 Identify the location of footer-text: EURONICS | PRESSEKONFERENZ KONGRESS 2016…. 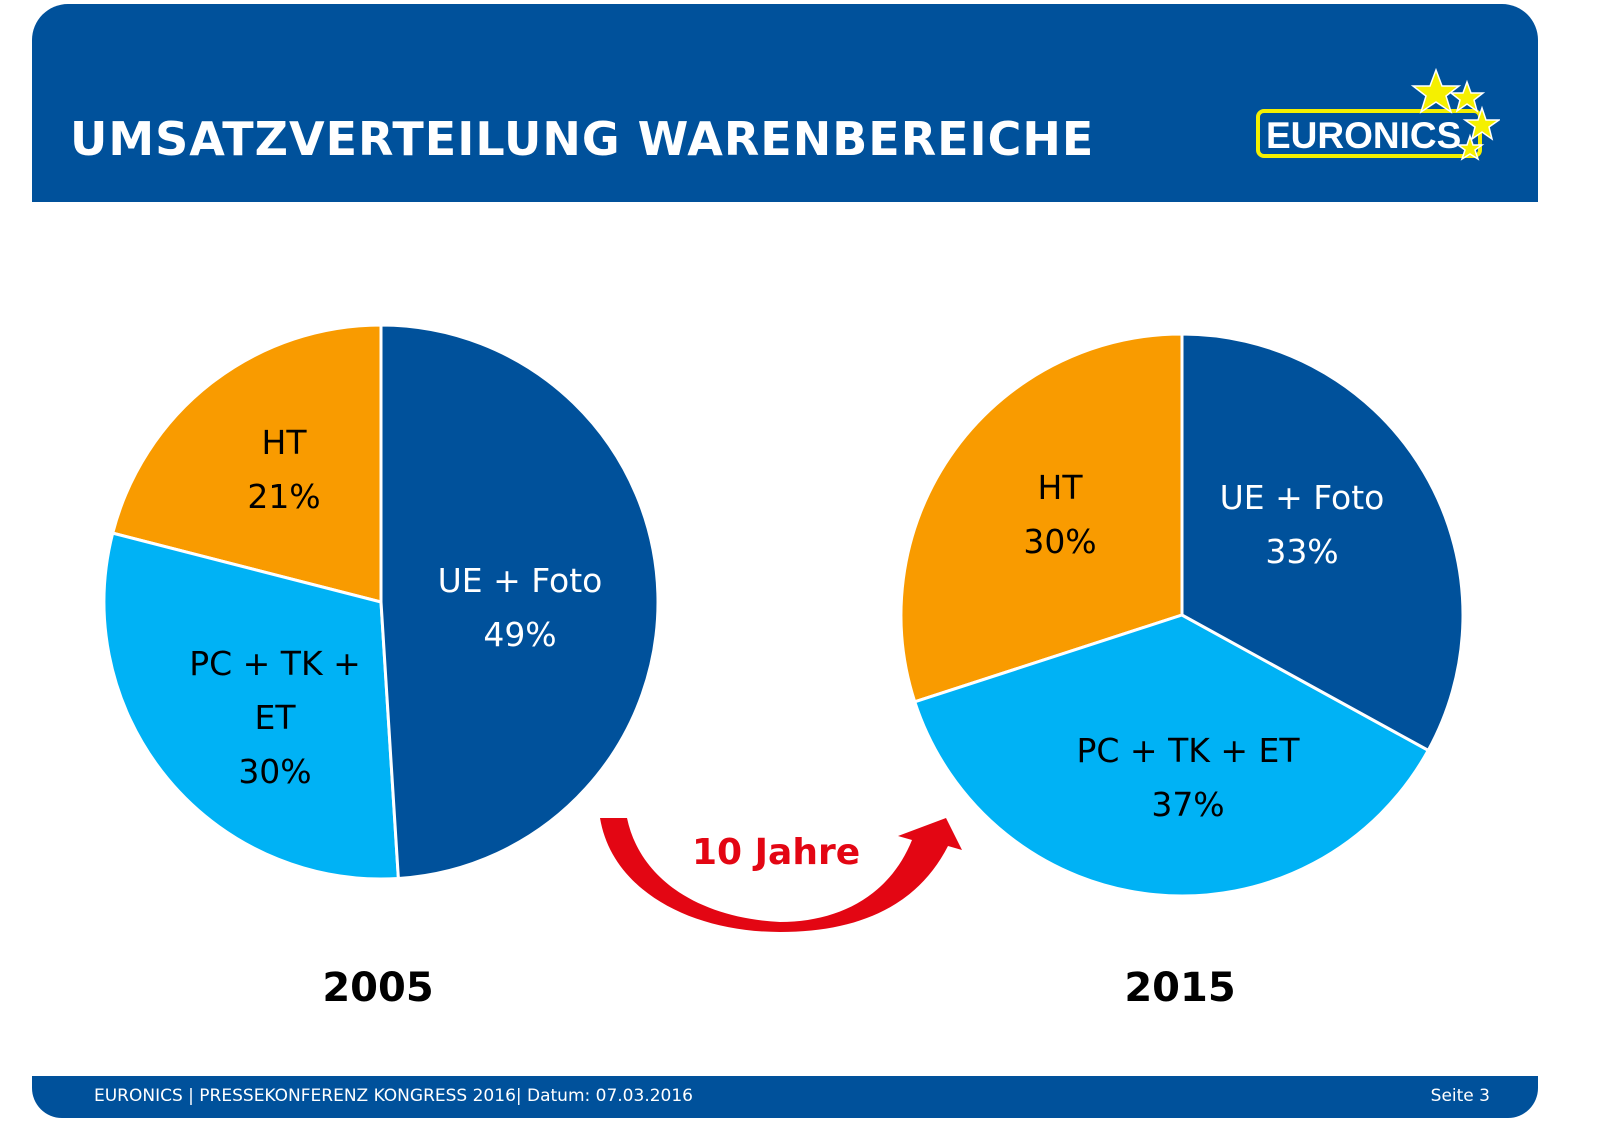
(393, 1096).